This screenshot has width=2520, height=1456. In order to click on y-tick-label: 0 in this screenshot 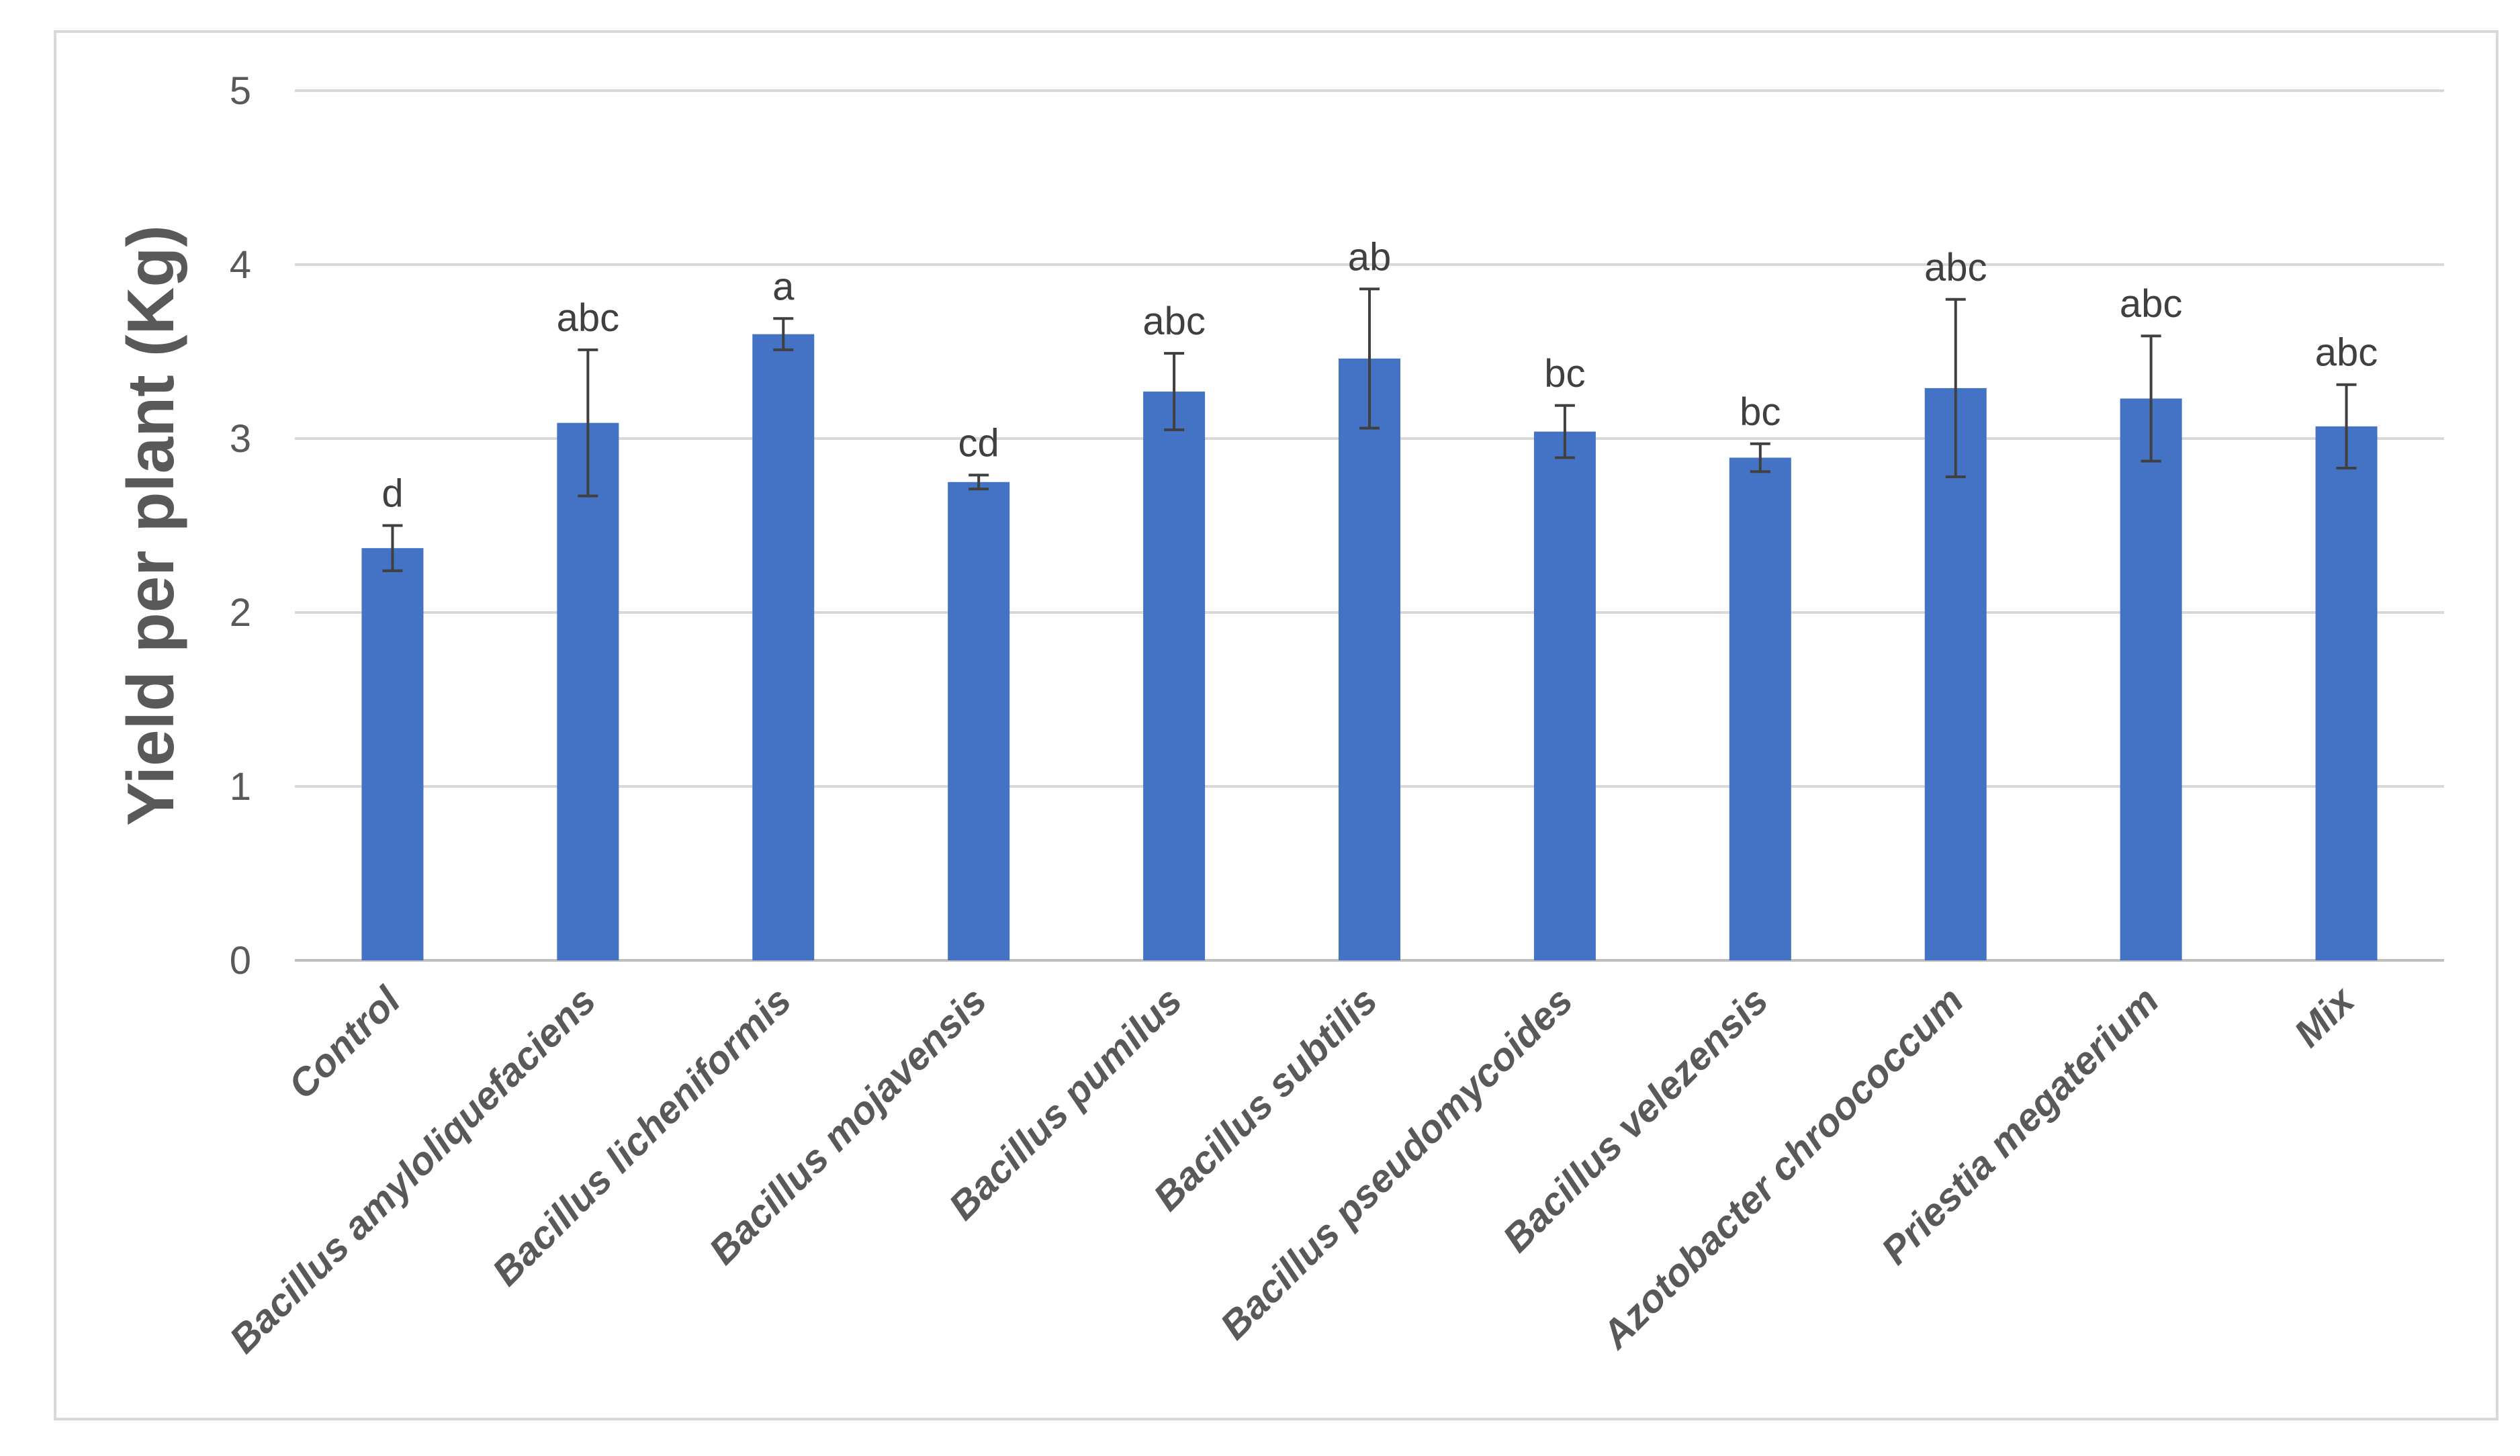, I will do `click(241, 961)`.